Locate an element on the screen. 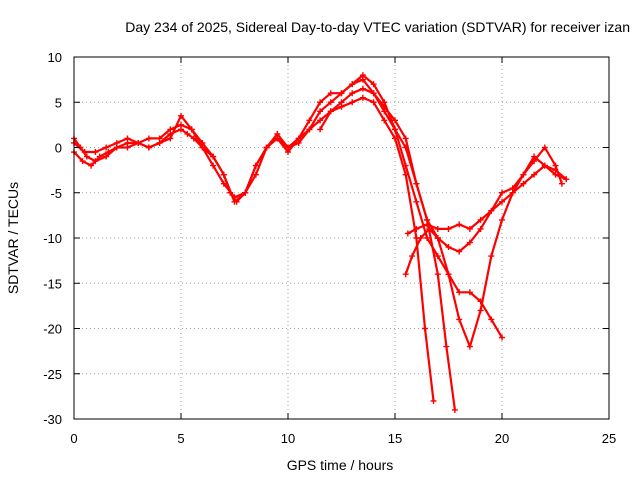 The width and height of the screenshot is (640, 480). y-tick-label-4: -10 is located at coordinates (52, 238).